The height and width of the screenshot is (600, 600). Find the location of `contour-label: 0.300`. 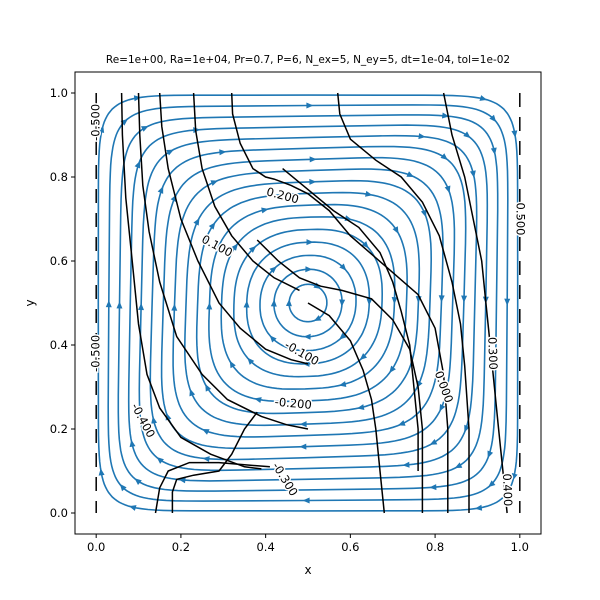

contour-label: 0.300 is located at coordinates (492, 353).